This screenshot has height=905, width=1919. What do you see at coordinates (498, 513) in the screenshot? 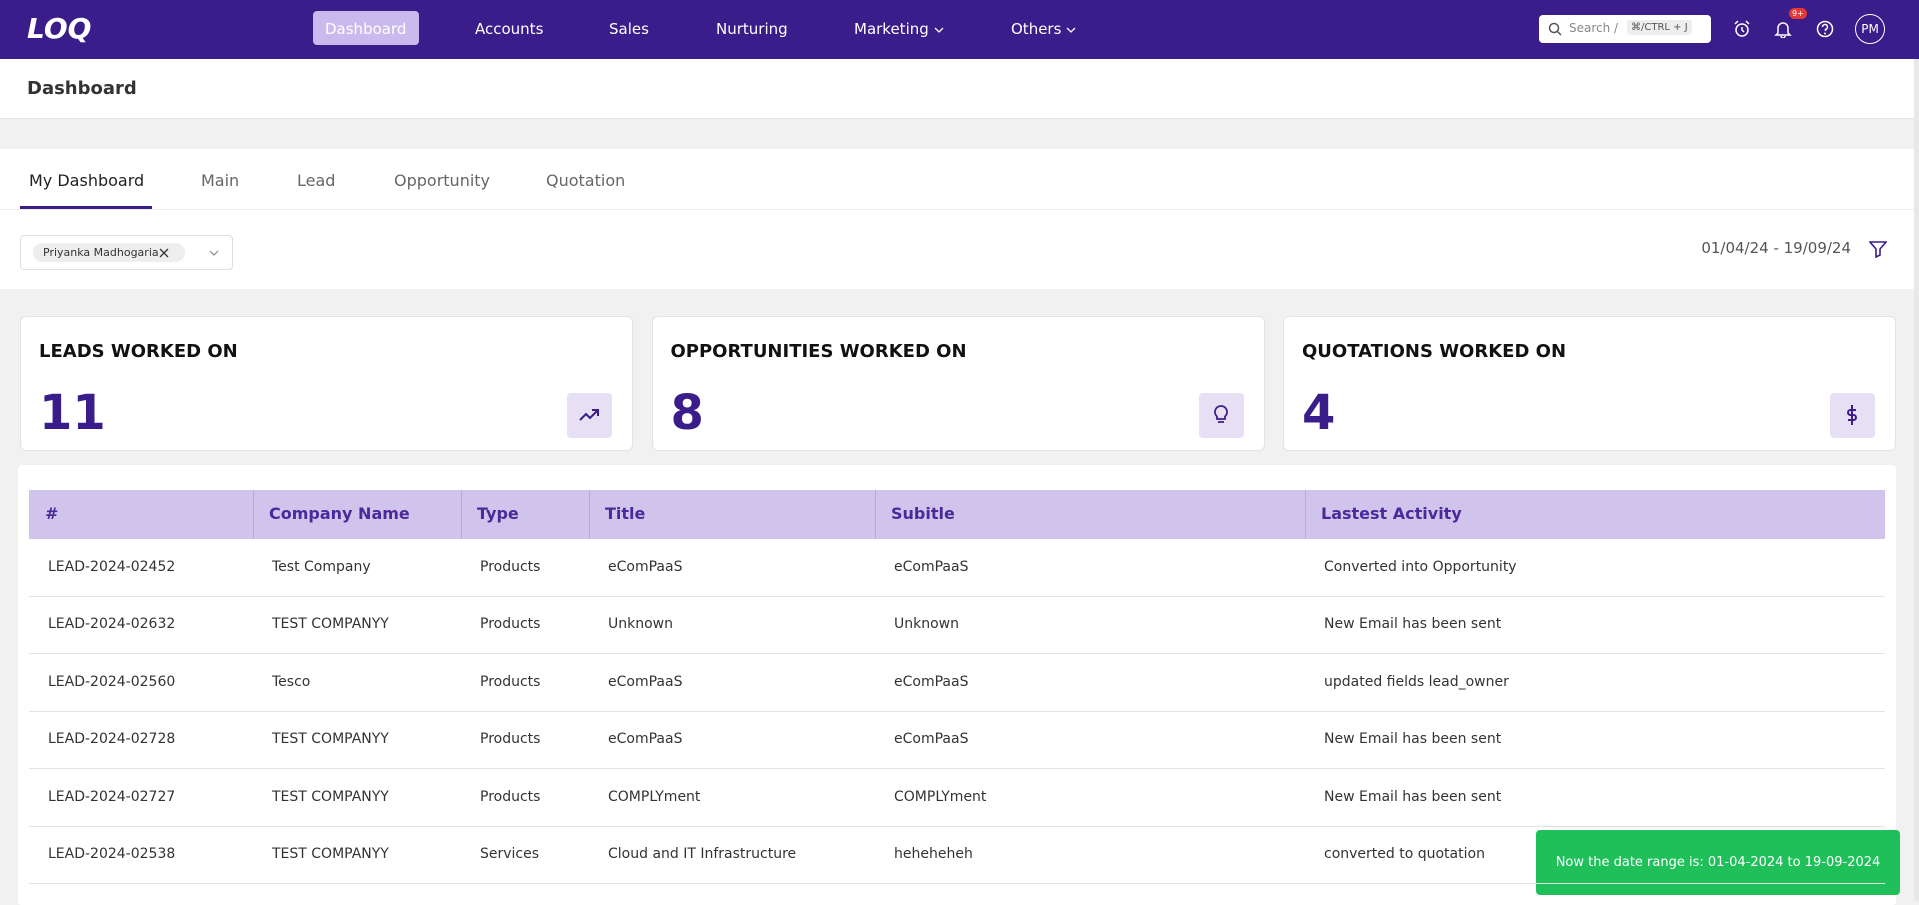
I see `table-header-cell: Type` at bounding box center [498, 513].